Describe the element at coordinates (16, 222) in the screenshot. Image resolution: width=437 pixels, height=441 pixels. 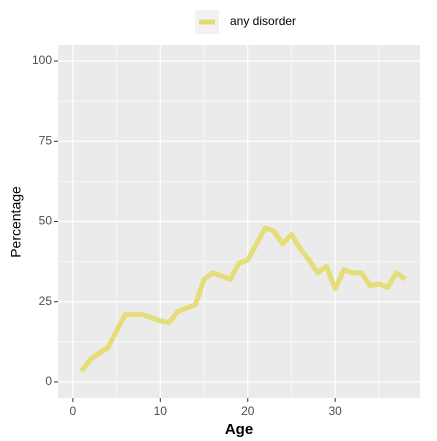
I see `y-axis-title: Percentage` at that location.